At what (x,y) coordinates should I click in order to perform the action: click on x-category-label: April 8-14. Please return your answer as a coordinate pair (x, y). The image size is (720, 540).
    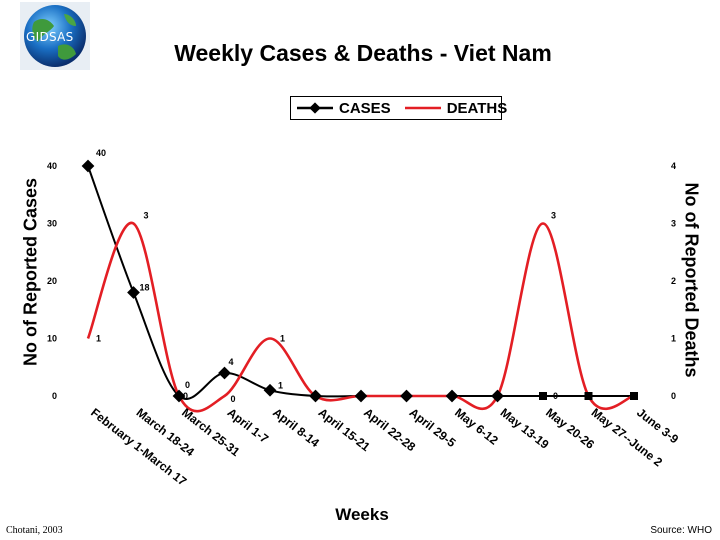
    Looking at the image, I should click on (296, 427).